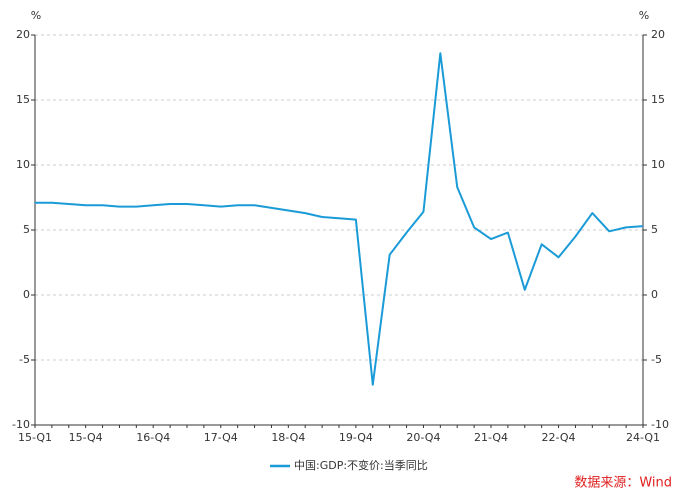 This screenshot has height=500, width=680. Describe the element at coordinates (491, 437) in the screenshot. I see `x-tick-label: 21-Q4` at that location.